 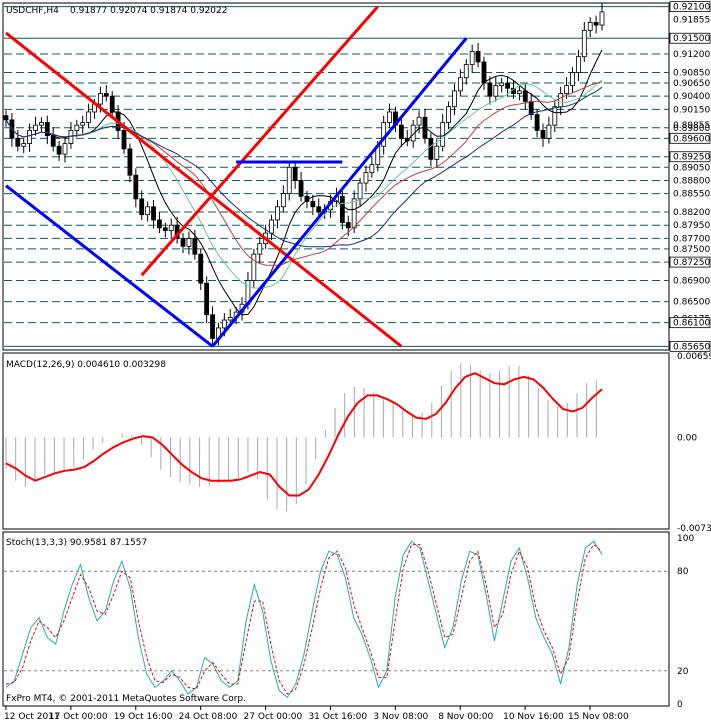 I want to click on price-axis-label: 0.90400, so click(x=691, y=97).